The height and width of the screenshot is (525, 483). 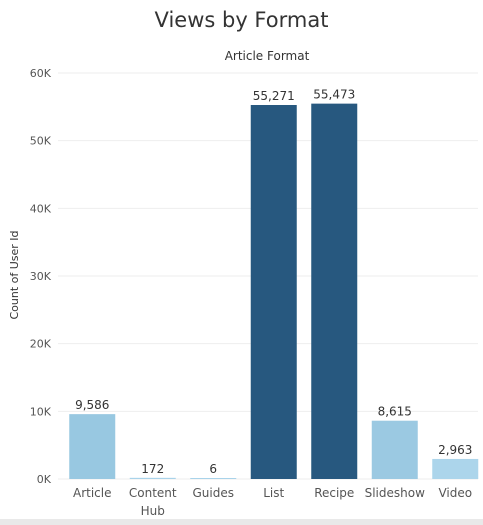 I want to click on bar-value-label: 55,271, so click(x=274, y=96).